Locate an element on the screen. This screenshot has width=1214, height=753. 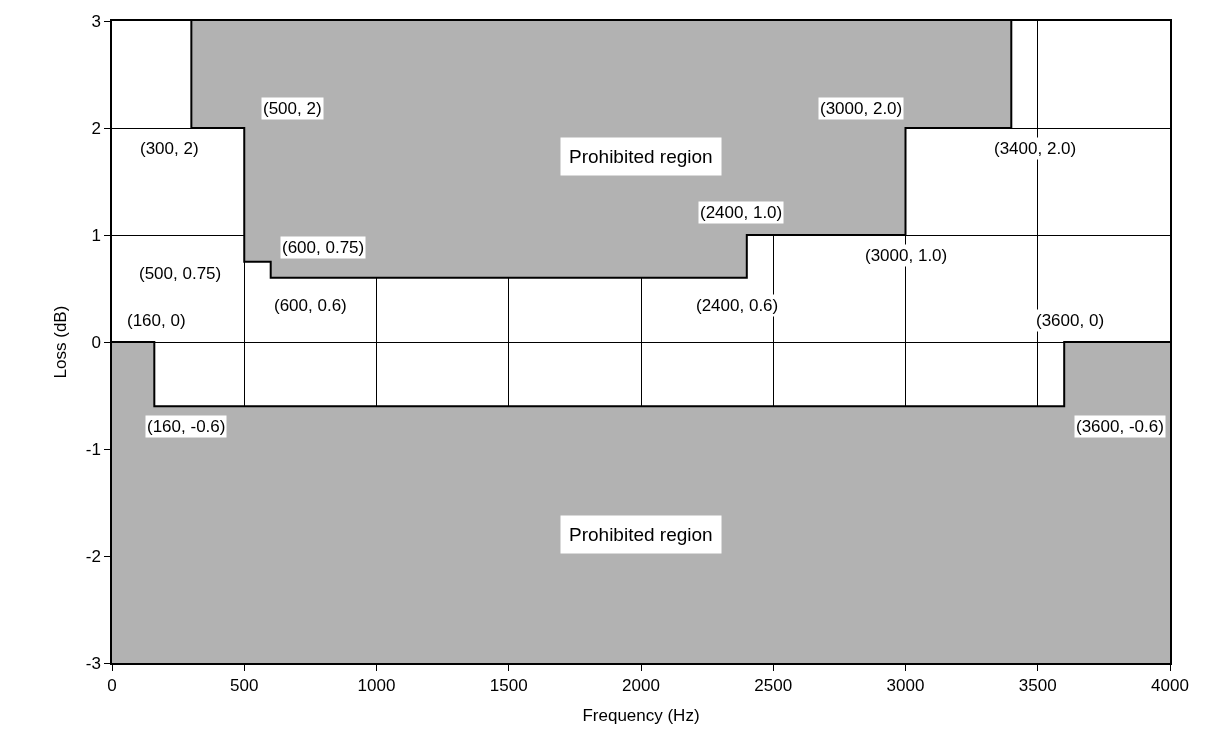
y-tick-label: -2 is located at coordinates (93, 556).